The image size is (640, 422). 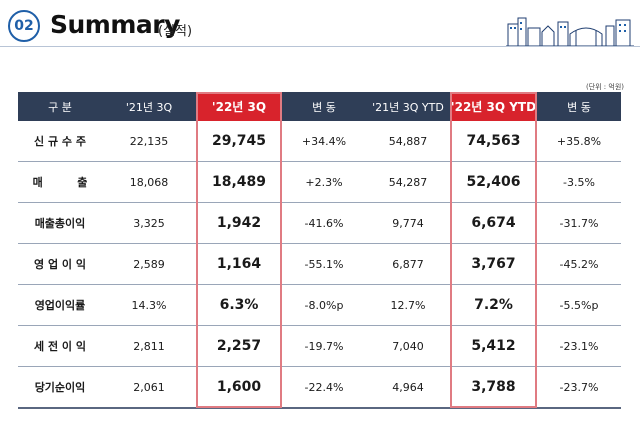 I want to click on cell-21-ytd: 4,964, so click(x=408, y=387).